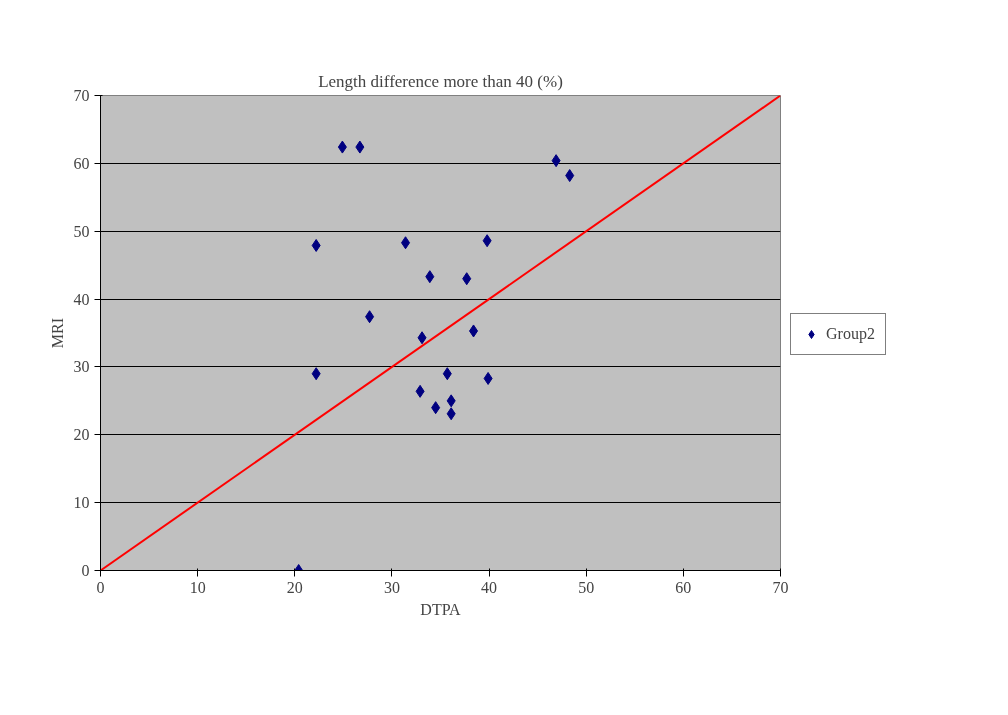 Image resolution: width=1008 pixels, height=715 pixels. Describe the element at coordinates (81, 299) in the screenshot. I see `y-tick-label: 40` at that location.